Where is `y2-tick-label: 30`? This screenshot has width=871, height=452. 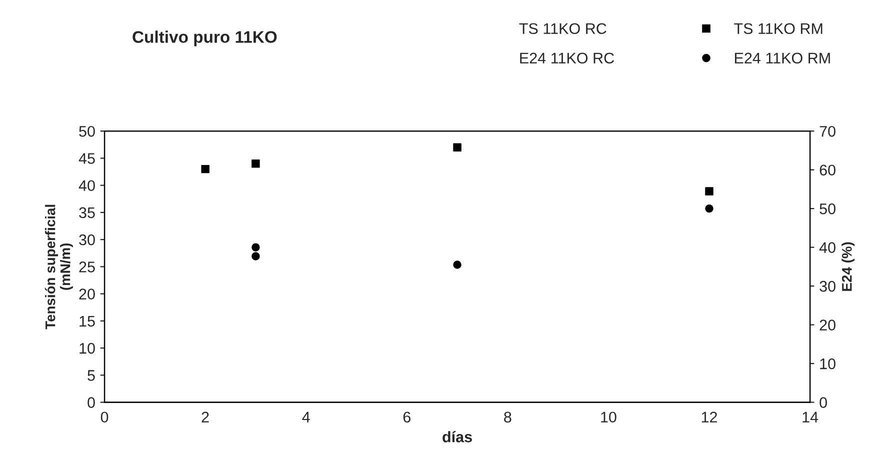
y2-tick-label: 30 is located at coordinates (828, 286).